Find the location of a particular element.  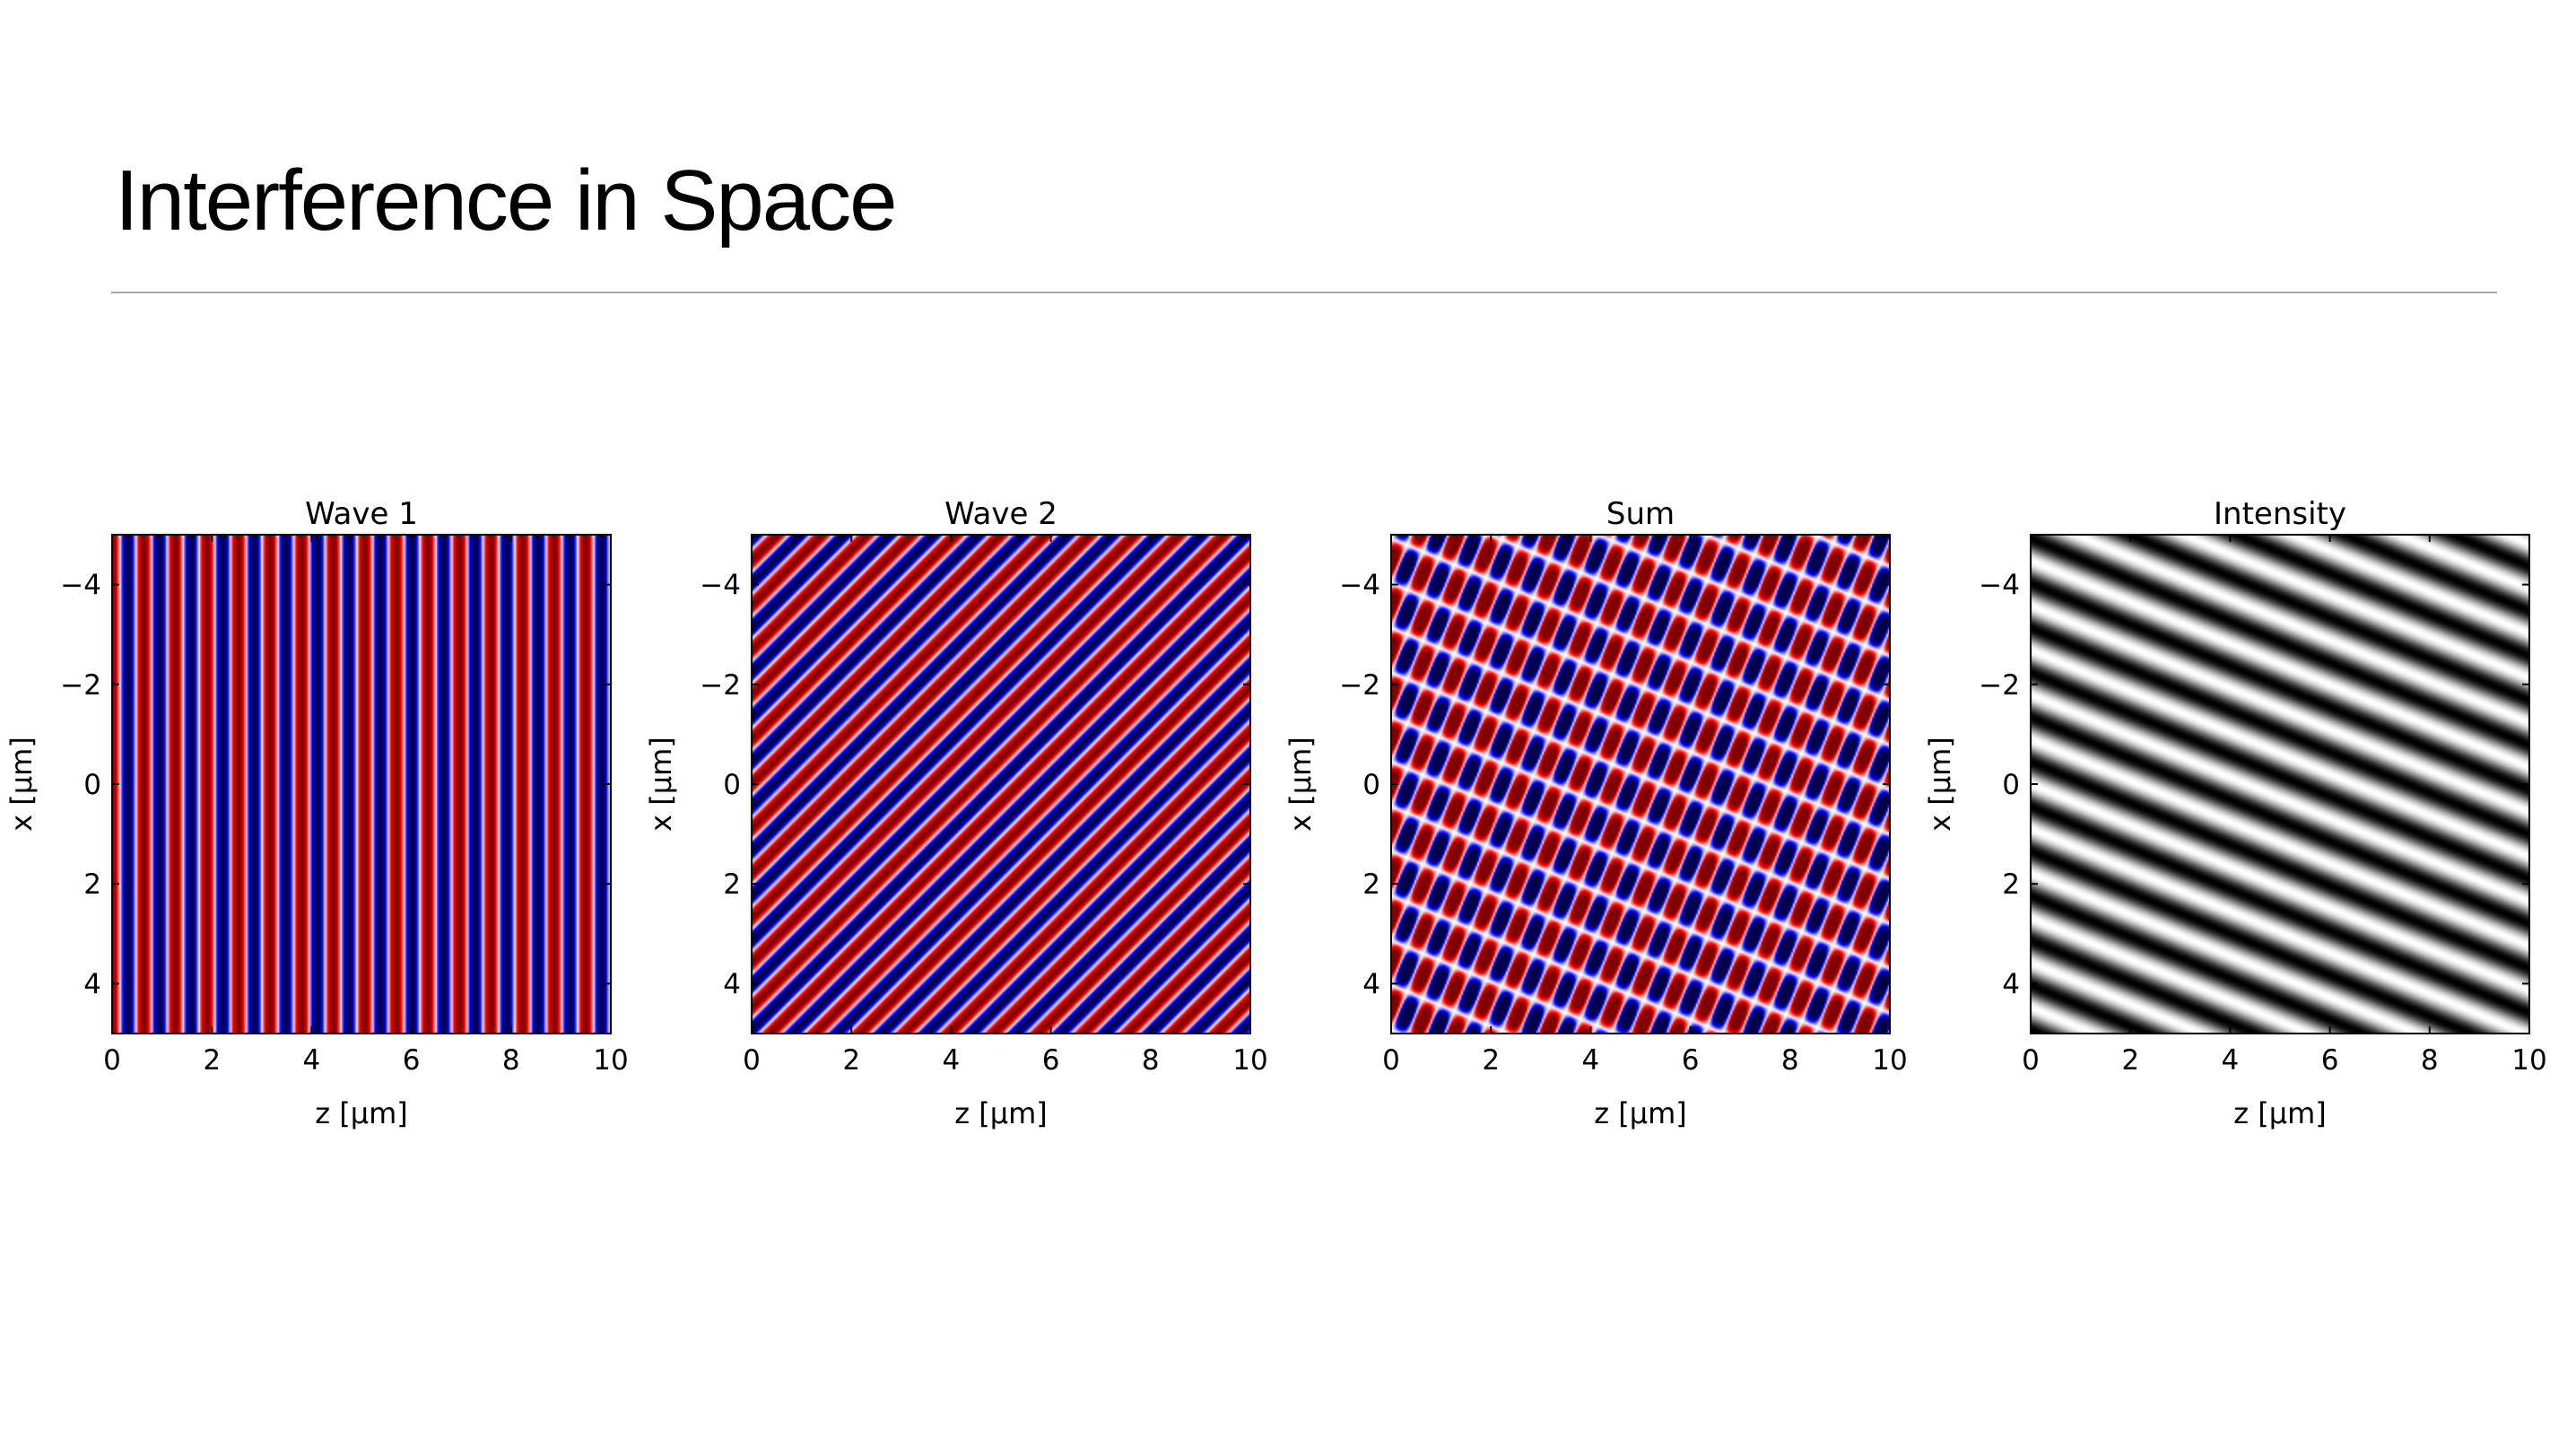

chart-panel-4: Intensity 0 2 4 6 8 10 −4 −2 0 2 4 z [µm] x [µm] is located at coordinates (2235, 813).